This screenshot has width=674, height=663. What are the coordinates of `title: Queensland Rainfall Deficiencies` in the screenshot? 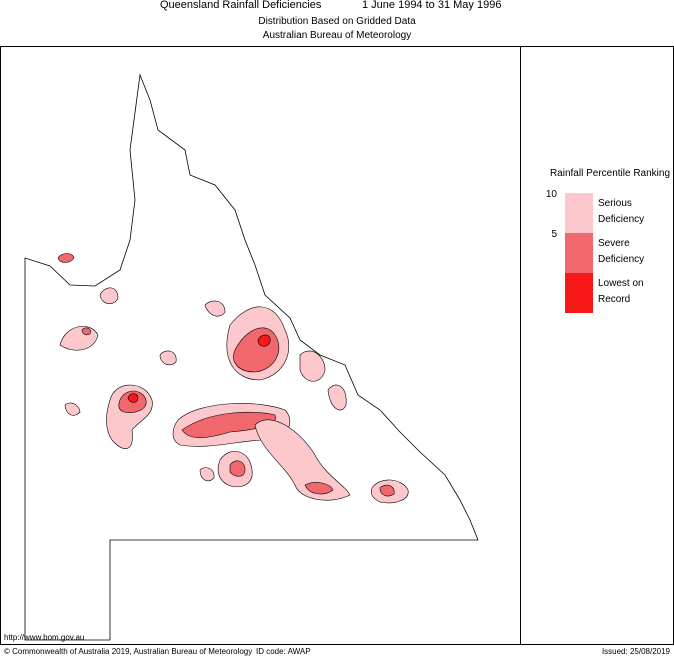 It's located at (241, 5).